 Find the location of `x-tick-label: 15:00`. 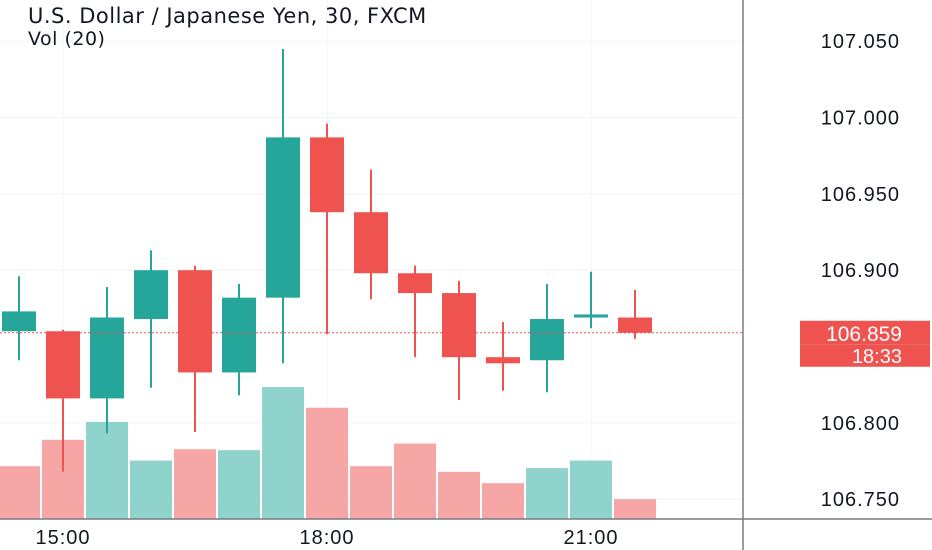

x-tick-label: 15:00 is located at coordinates (62, 538).